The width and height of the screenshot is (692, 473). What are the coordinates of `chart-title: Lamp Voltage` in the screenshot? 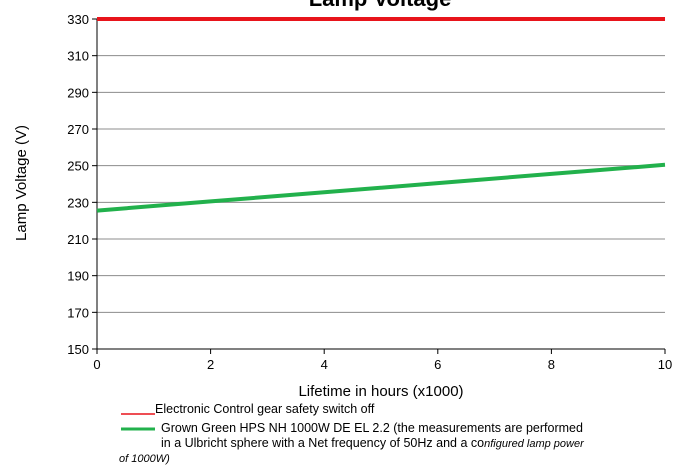 It's located at (380, 5).